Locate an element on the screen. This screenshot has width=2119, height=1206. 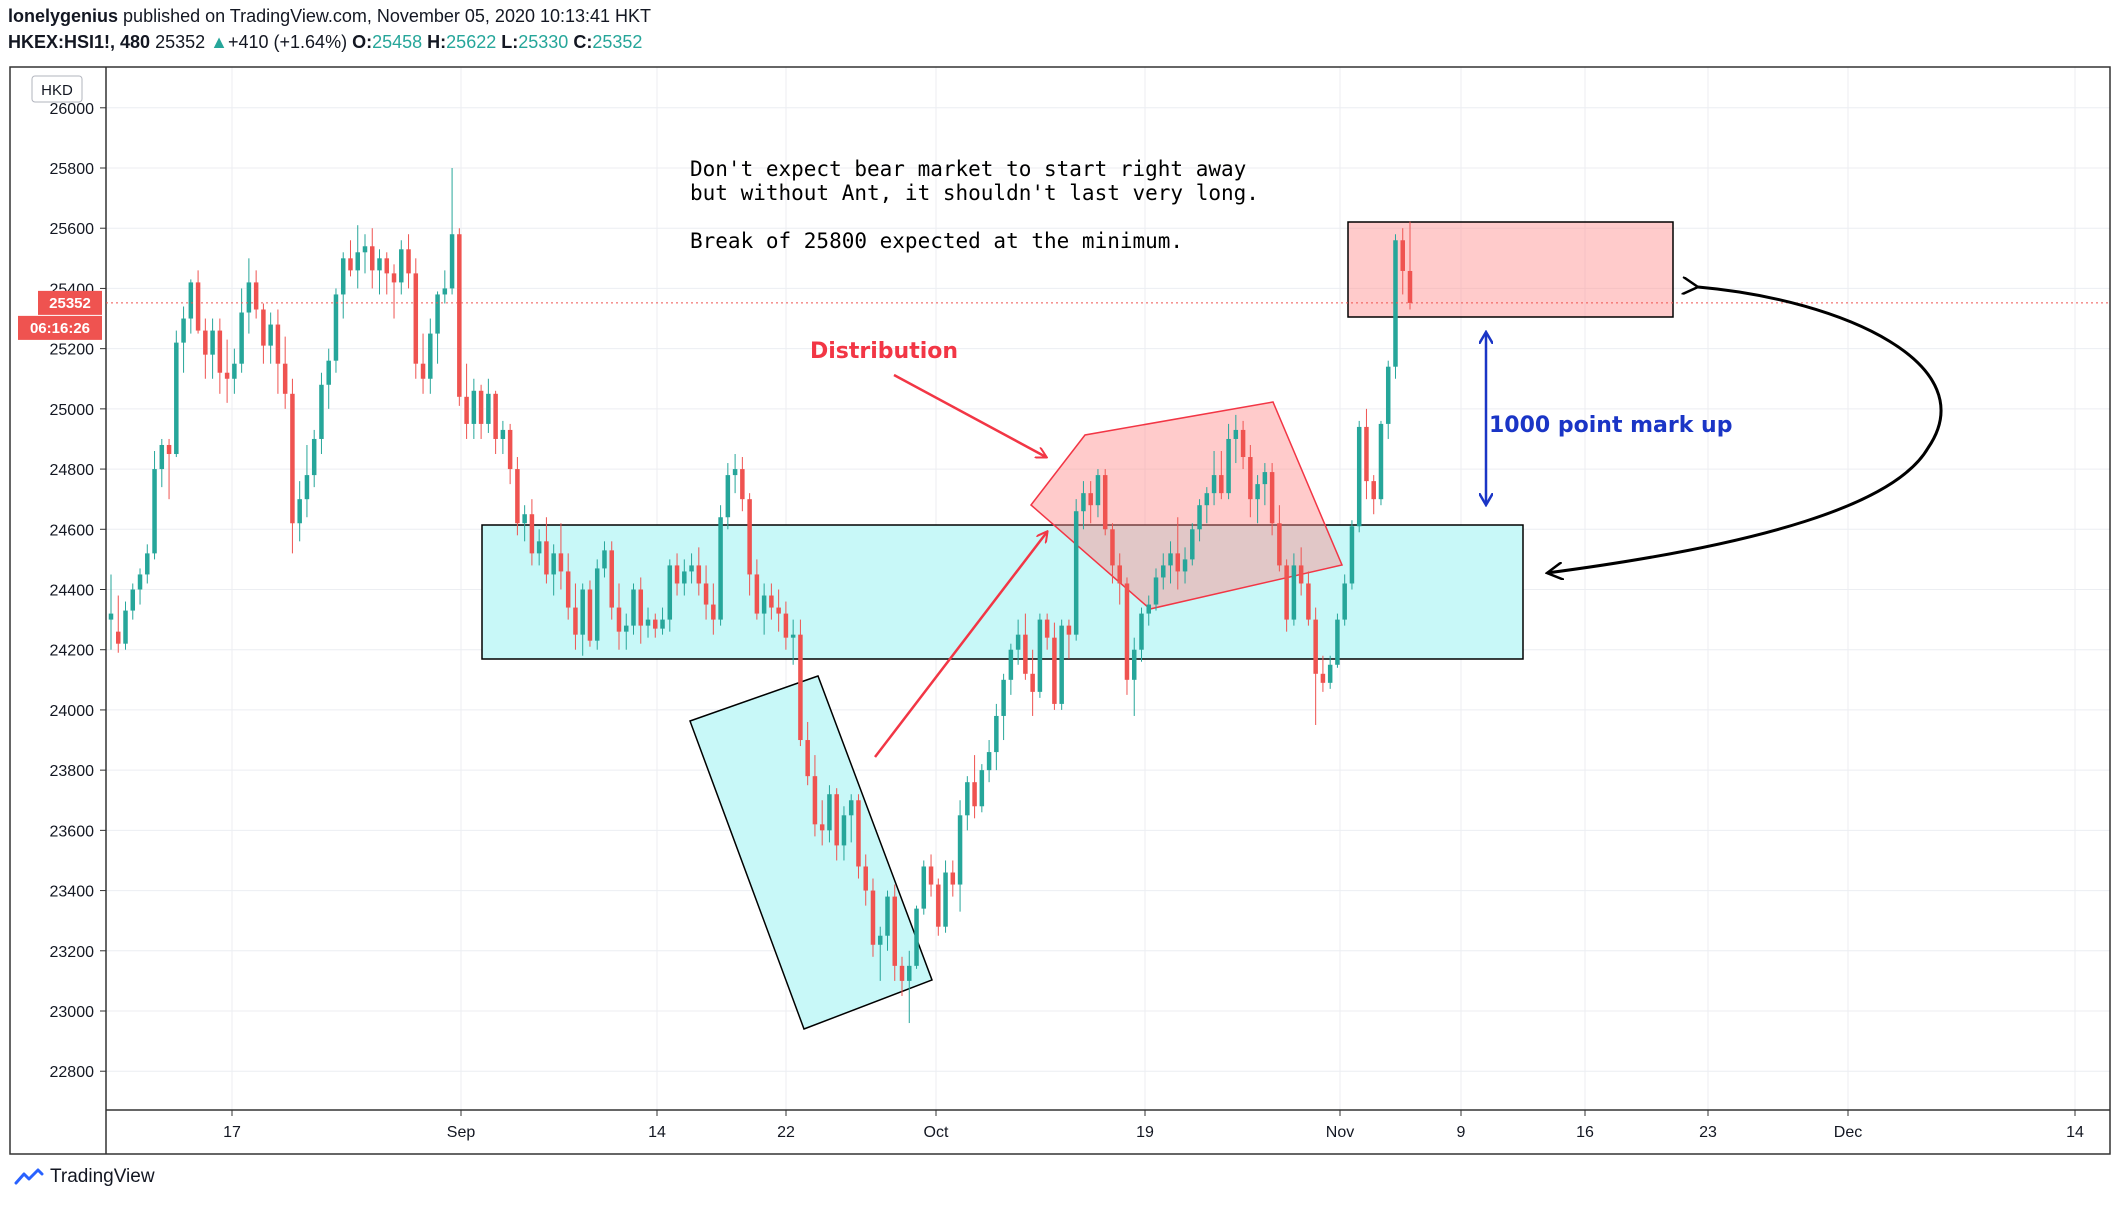
footer-brand: TradingView is located at coordinates (84, 1177).